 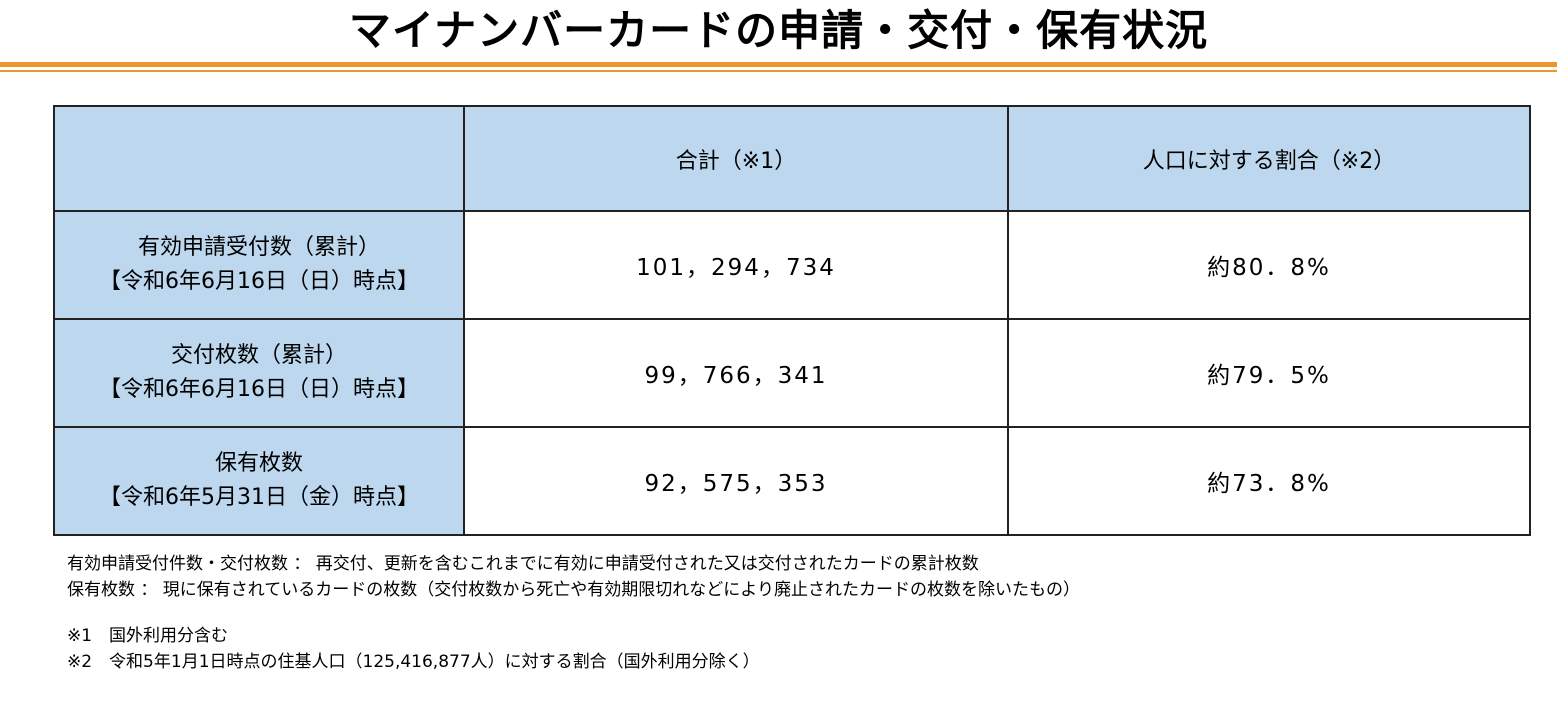 What do you see at coordinates (778, 64) in the screenshot?
I see `title-underline-thick` at bounding box center [778, 64].